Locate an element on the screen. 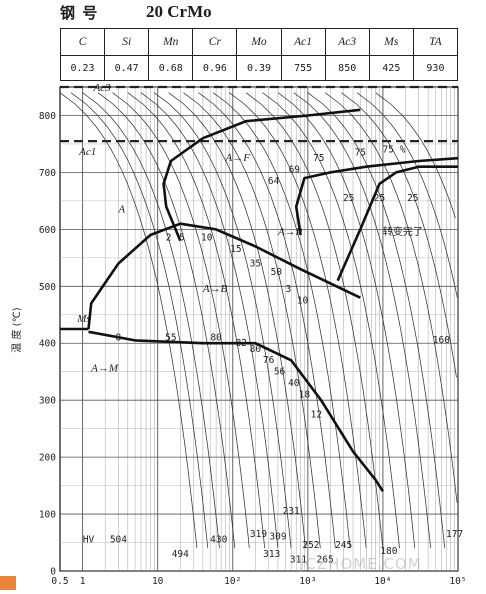 This screenshot has width=486, height=594. x-tick-label: 10⁴ is located at coordinates (382, 581).